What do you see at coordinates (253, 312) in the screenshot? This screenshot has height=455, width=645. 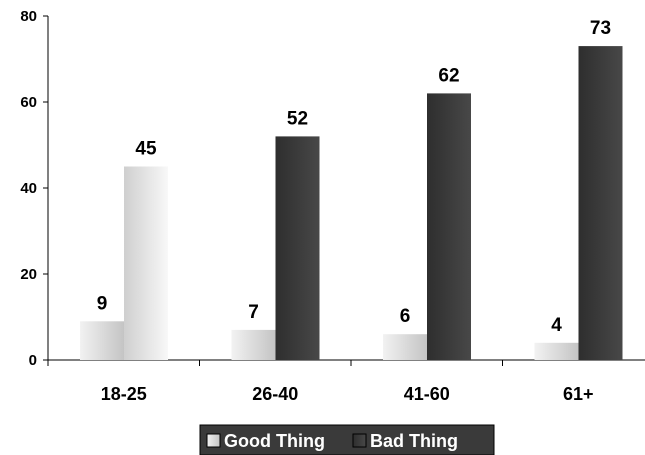 I see `data-label: 7` at bounding box center [253, 312].